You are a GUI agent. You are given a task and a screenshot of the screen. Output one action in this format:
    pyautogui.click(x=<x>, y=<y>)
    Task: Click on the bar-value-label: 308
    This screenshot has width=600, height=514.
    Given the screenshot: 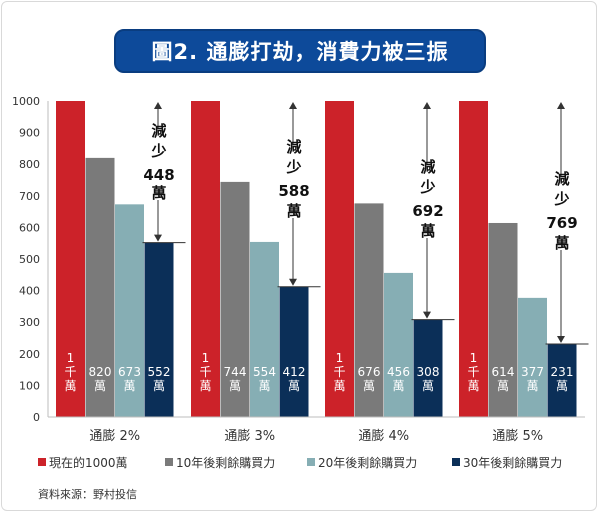 What is the action you would take?
    pyautogui.click(x=428, y=372)
    